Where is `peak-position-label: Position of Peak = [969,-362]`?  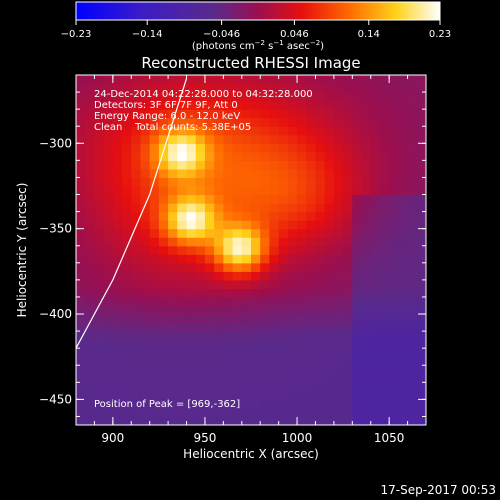 peak-position-label: Position of Peak = [969,-362] is located at coordinates (167, 404).